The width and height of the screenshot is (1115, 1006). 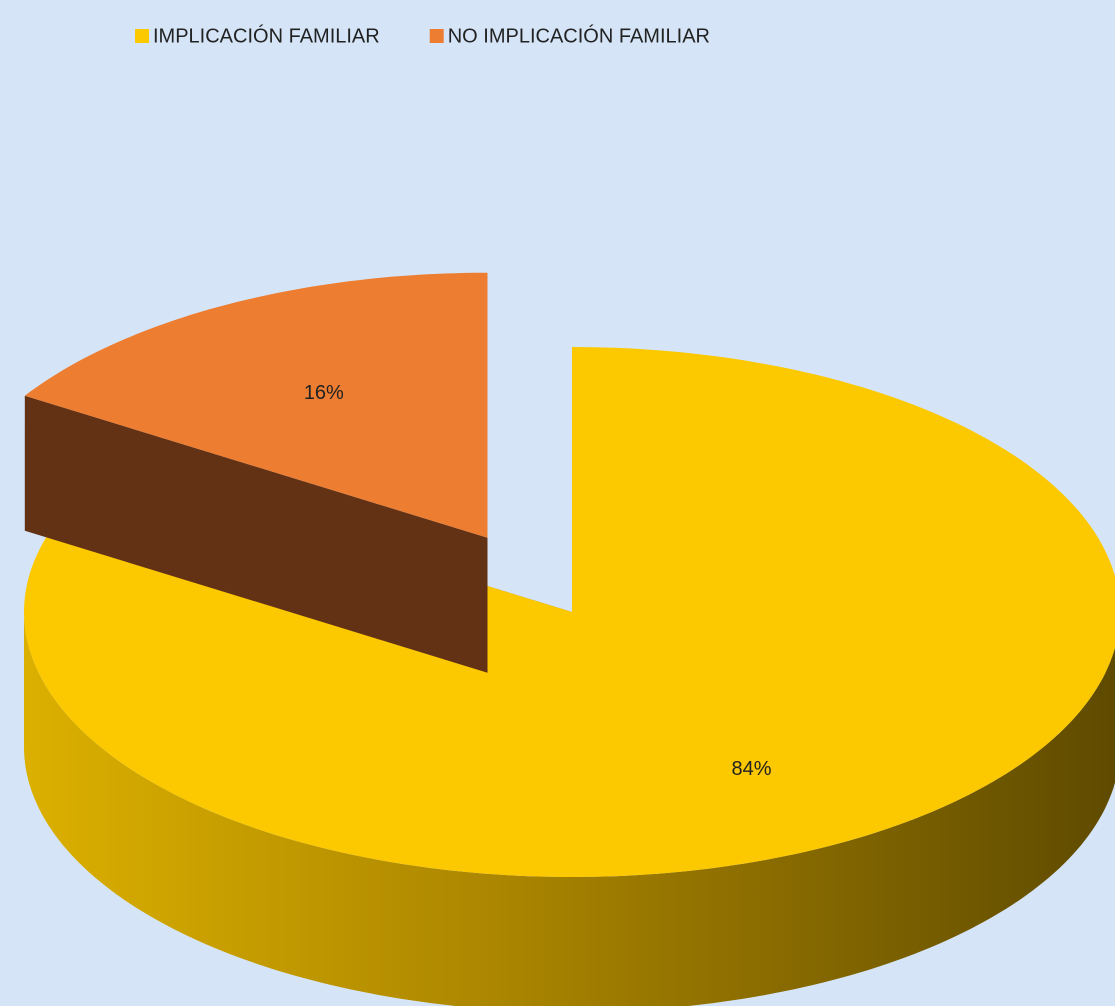 What do you see at coordinates (752, 769) in the screenshot?
I see `data-label: 84%` at bounding box center [752, 769].